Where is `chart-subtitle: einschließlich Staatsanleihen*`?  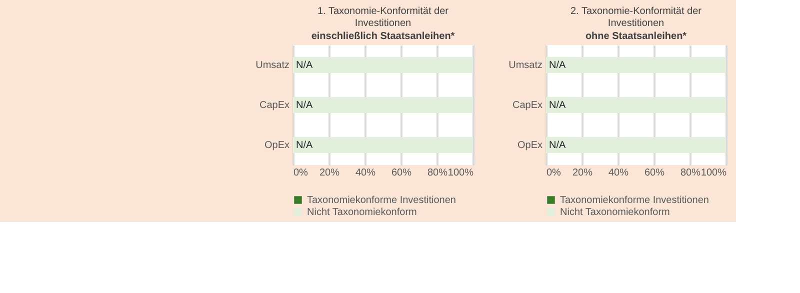
chart-subtitle: einschließlich Staatsanleihen* is located at coordinates (383, 36).